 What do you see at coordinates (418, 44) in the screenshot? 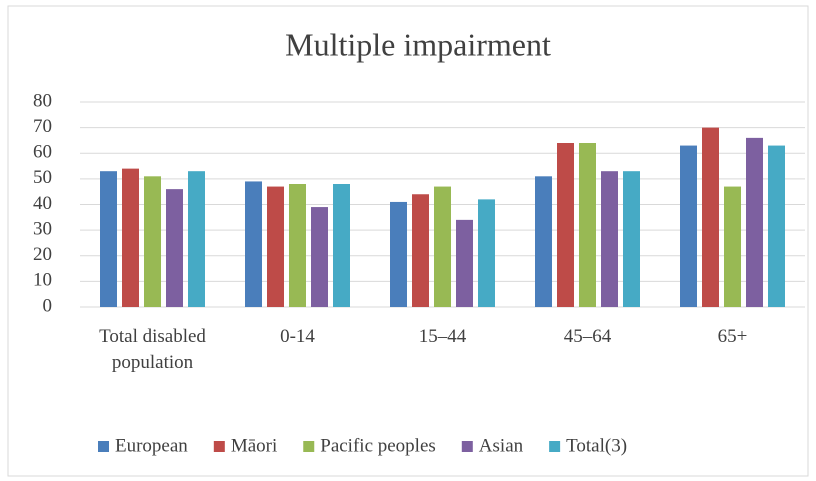
I see `chart-title: Multiple impairment` at bounding box center [418, 44].